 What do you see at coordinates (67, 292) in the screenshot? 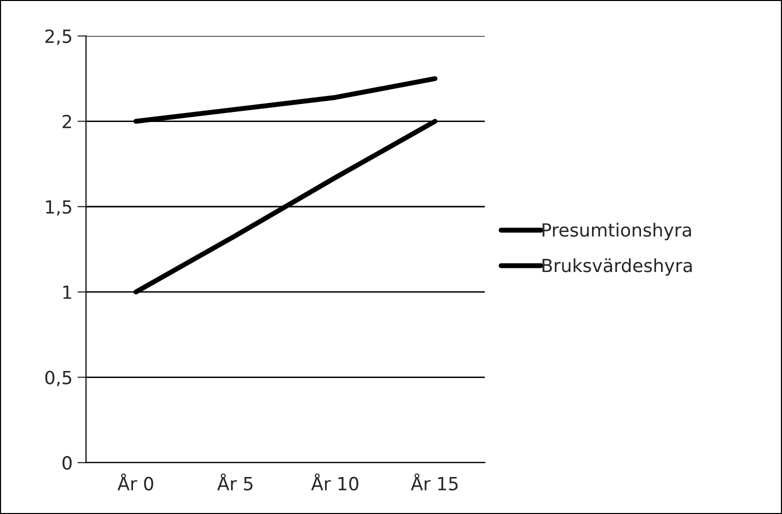
I see `y-tick-label: 1` at bounding box center [67, 292].